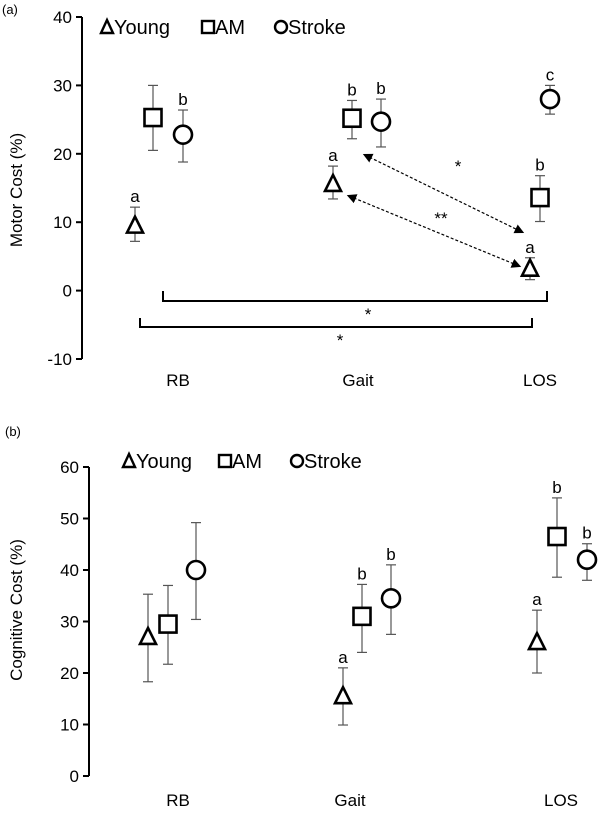  Describe the element at coordinates (550, 74) in the screenshot. I see `significance-letter: c` at that location.